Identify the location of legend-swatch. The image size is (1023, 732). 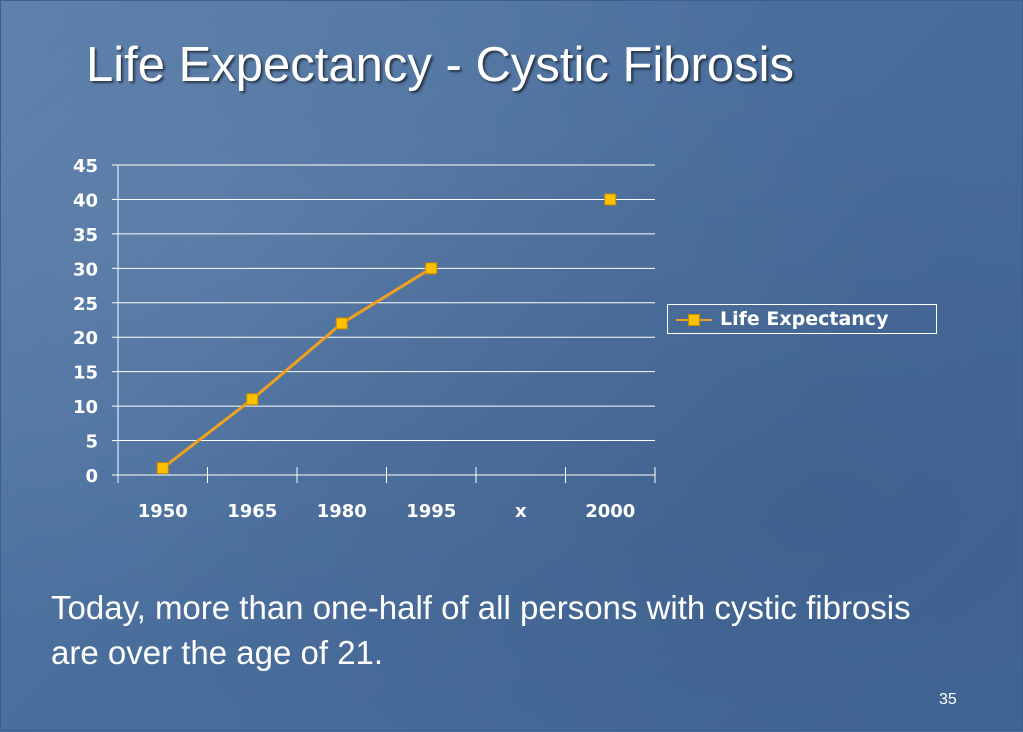
(694, 319).